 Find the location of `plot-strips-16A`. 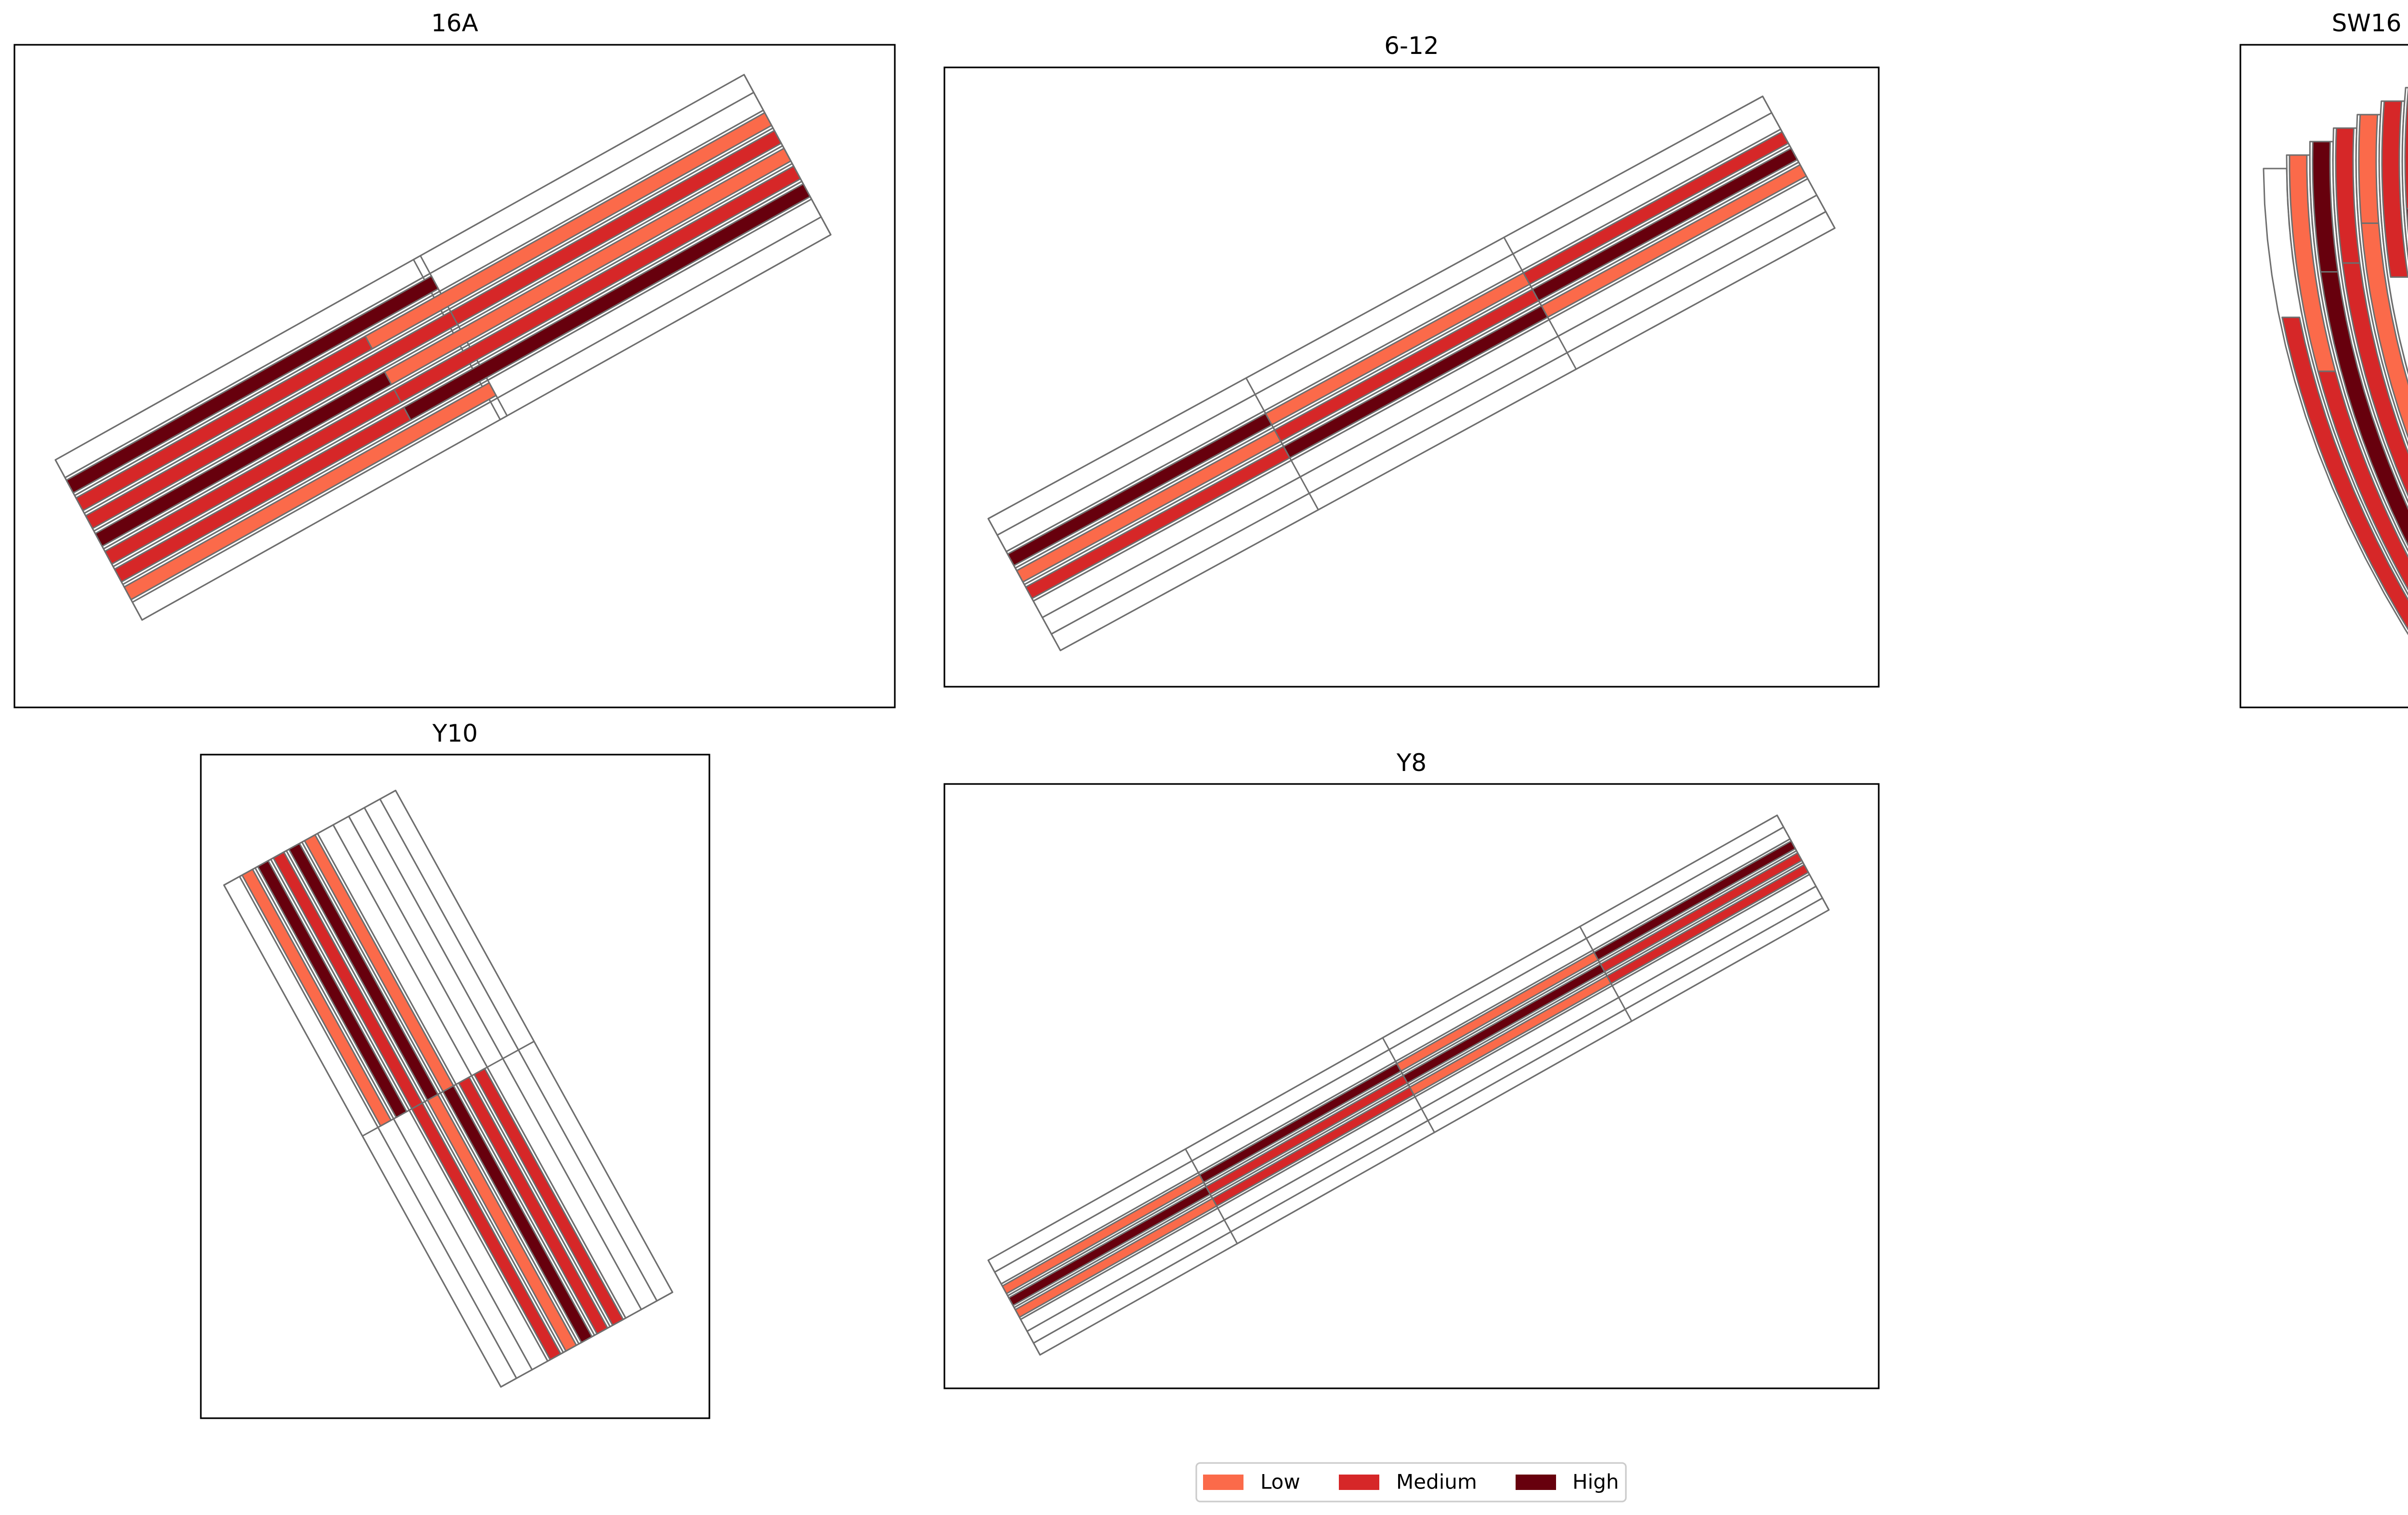

plot-strips-16A is located at coordinates (443, 348).